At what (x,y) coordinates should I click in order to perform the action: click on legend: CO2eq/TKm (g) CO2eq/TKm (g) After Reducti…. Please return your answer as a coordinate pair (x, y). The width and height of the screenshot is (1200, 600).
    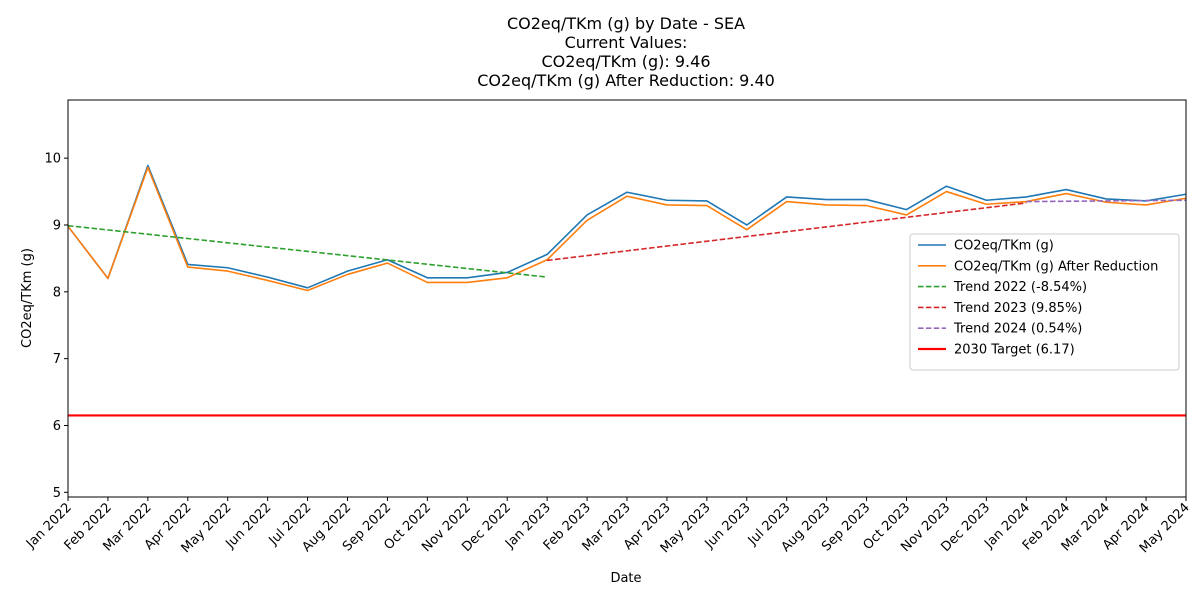
    Looking at the image, I should click on (1044, 302).